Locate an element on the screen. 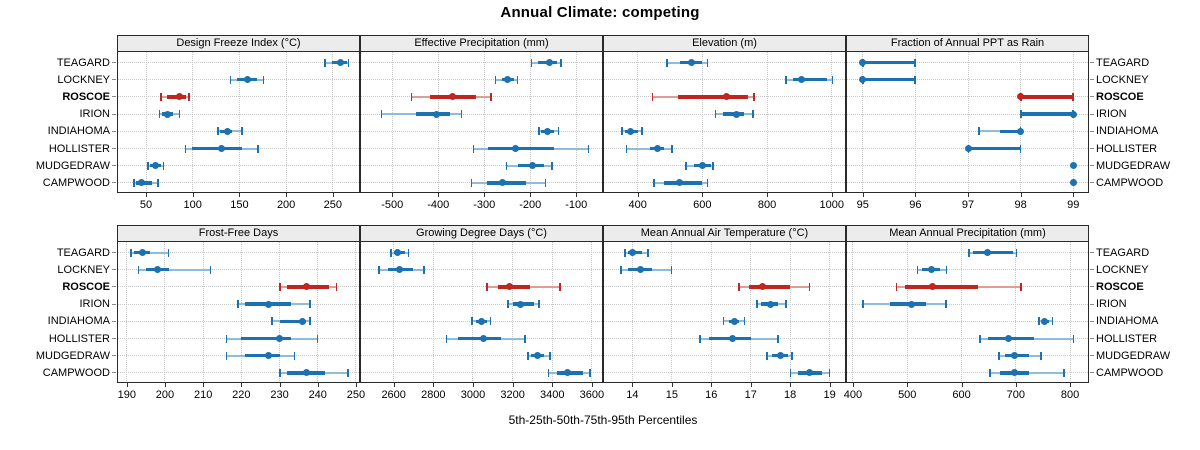 The height and width of the screenshot is (450, 1200). axis-tick-label: 3000 is located at coordinates (473, 395).